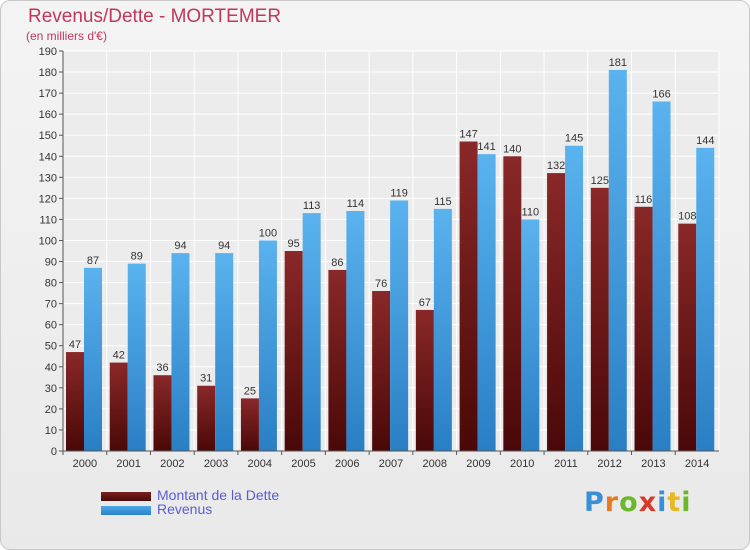 Image resolution: width=750 pixels, height=550 pixels. I want to click on data-label: 86, so click(337, 263).